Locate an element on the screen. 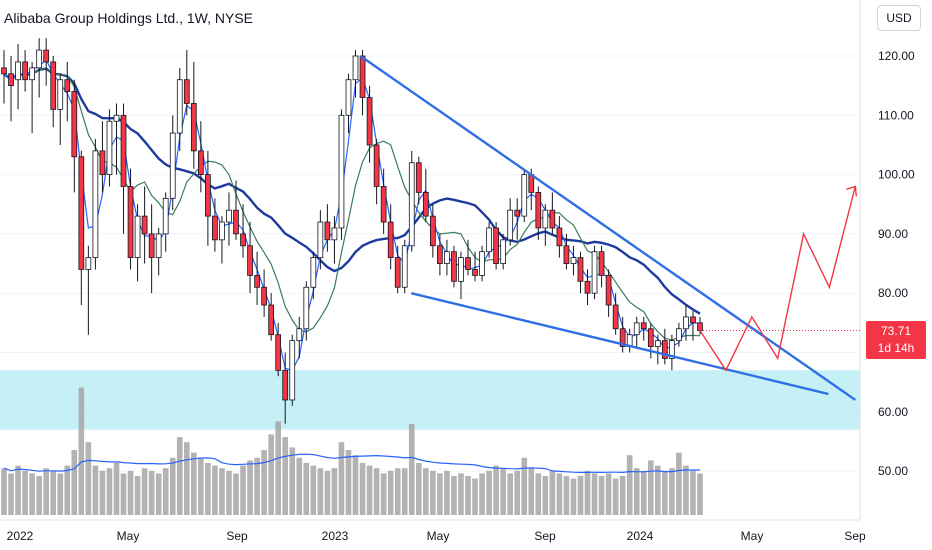 Image resolution: width=932 pixels, height=550 pixels. trendline-lower is located at coordinates (619, 344).